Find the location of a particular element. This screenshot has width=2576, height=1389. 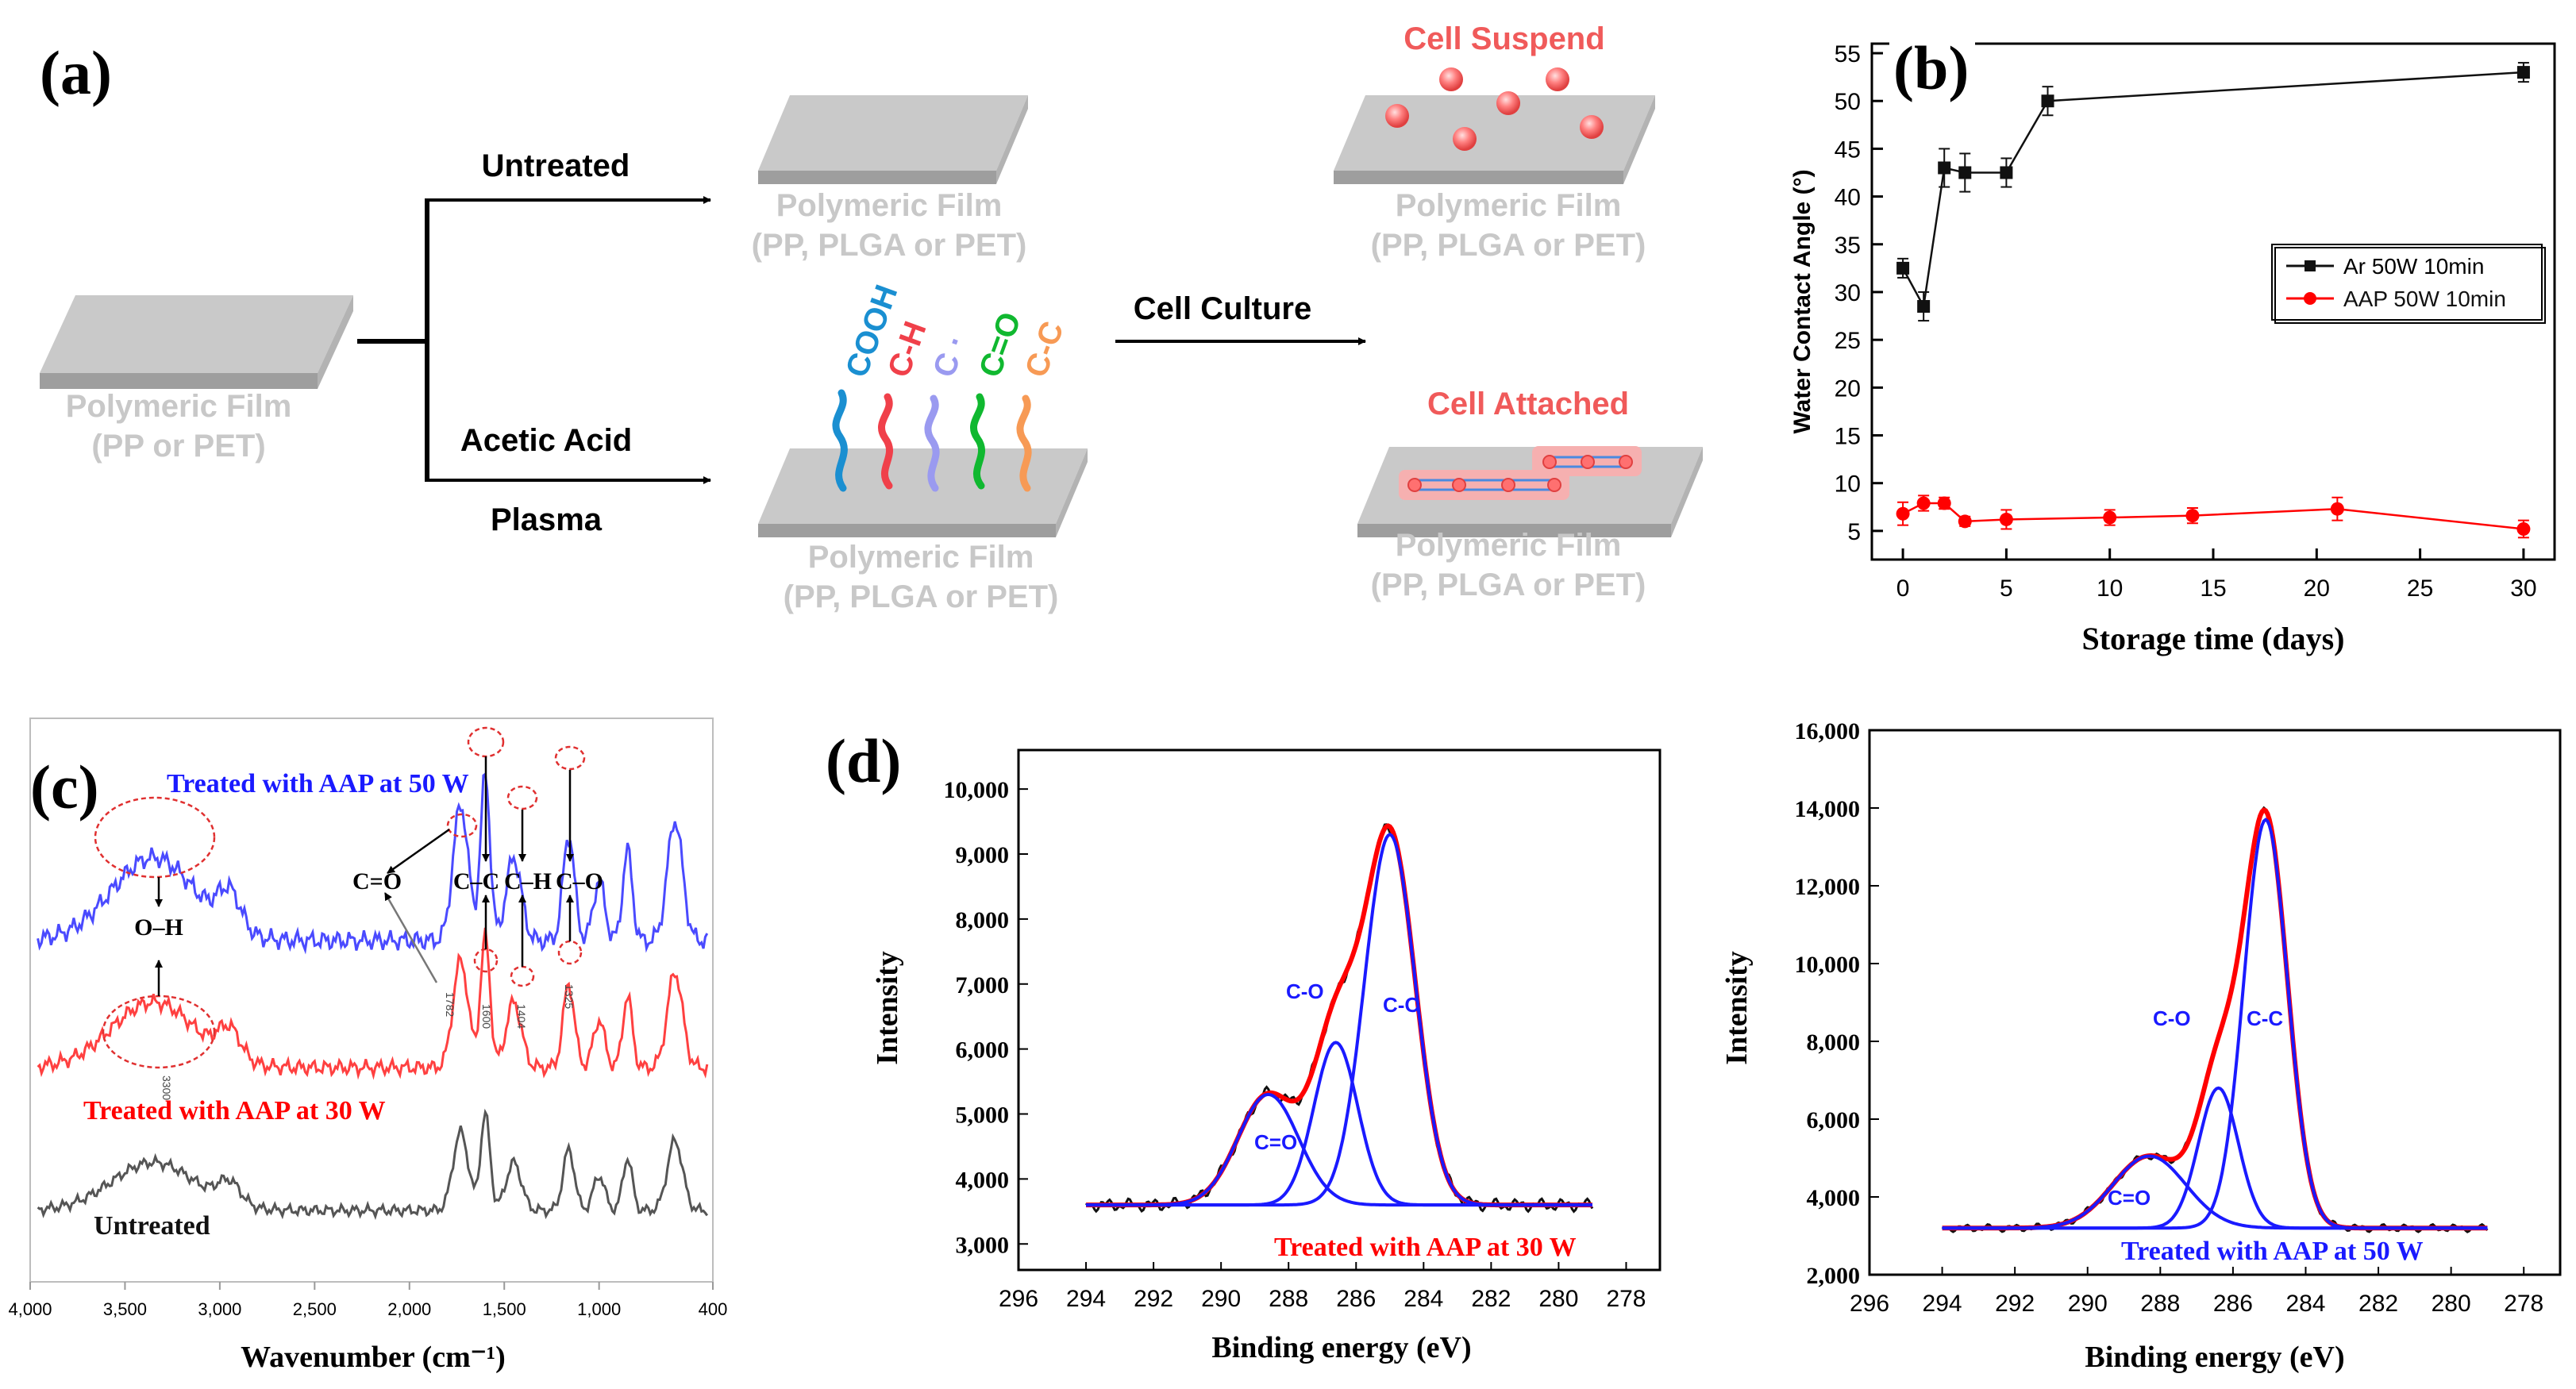

film-mid-line1: Polymeric Film is located at coordinates (921, 557).